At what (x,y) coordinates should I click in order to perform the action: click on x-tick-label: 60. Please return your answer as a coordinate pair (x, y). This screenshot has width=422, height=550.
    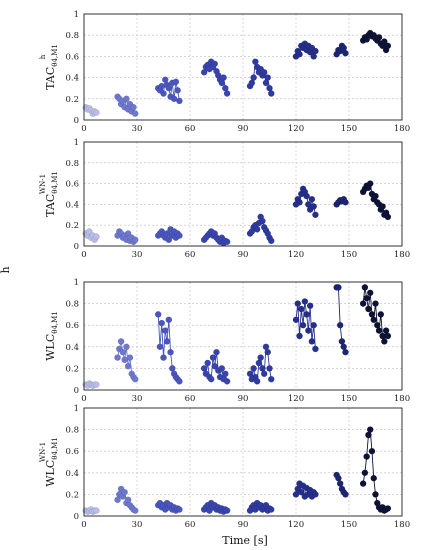
    Looking at the image, I should click on (190, 525).